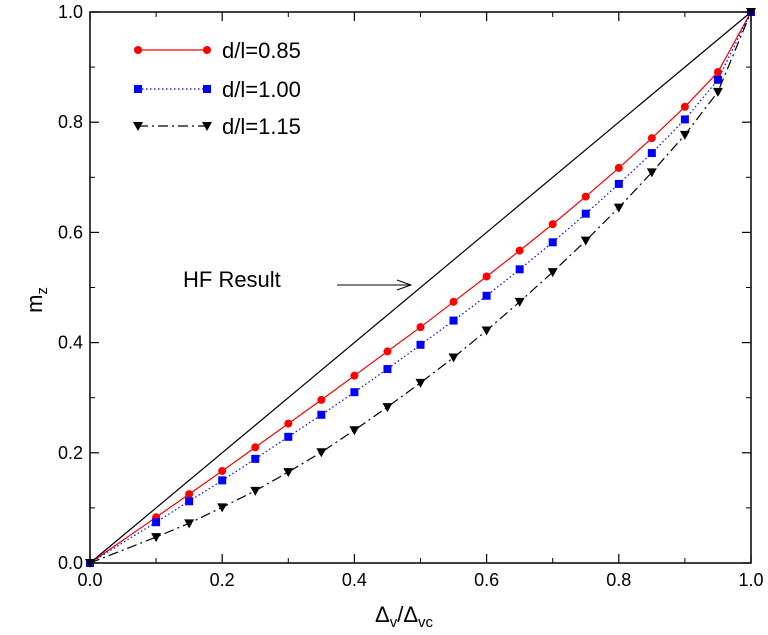 This screenshot has width=768, height=635. What do you see at coordinates (426, 622) in the screenshot?
I see `x-axis-title-sub2: vc` at bounding box center [426, 622].